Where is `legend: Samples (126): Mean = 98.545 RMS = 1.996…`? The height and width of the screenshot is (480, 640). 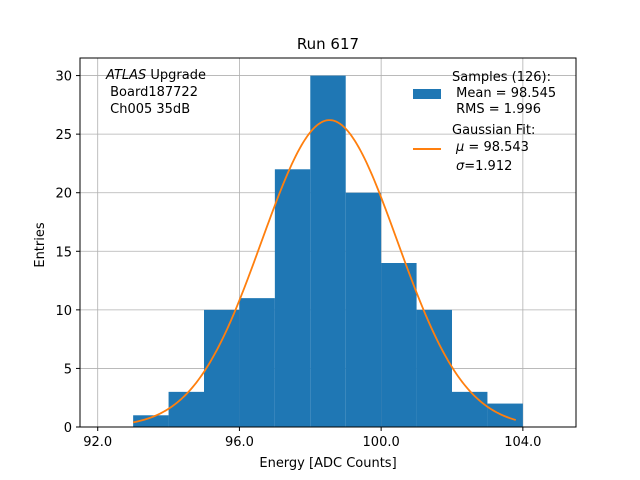
legend: Samples (126): Mean = 98.545 RMS = 1.996… is located at coordinates (484, 122).